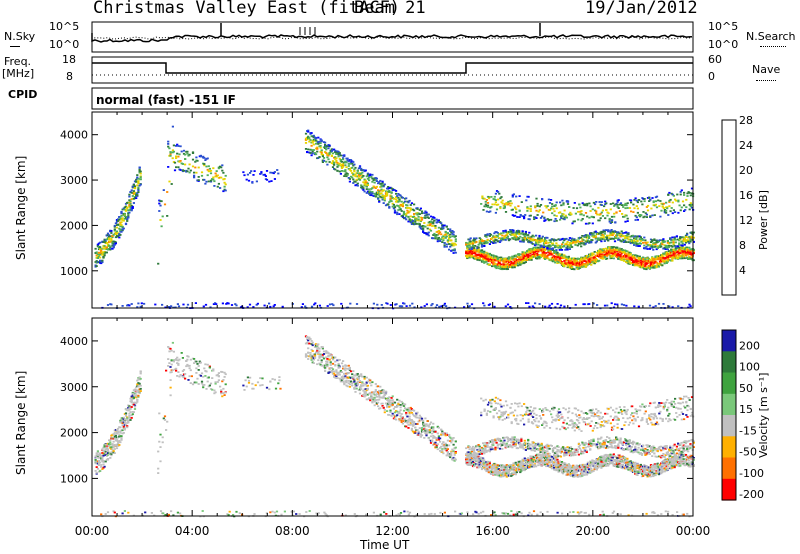 This screenshot has width=800, height=554. I want to click on power-ylabel: Slant Range [km], so click(21, 207).